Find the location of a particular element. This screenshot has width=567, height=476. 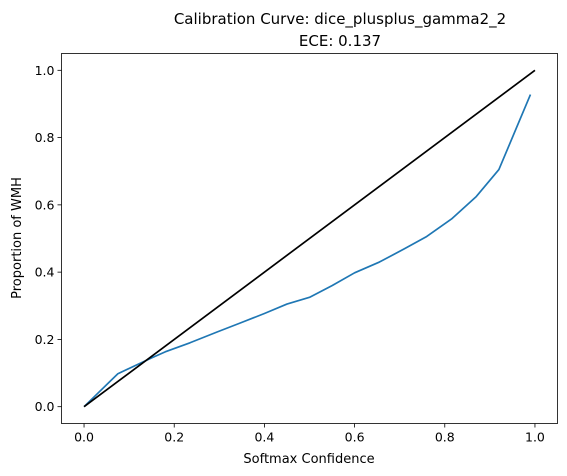

y-axis-label: Proportion of WMH is located at coordinates (17, 238).